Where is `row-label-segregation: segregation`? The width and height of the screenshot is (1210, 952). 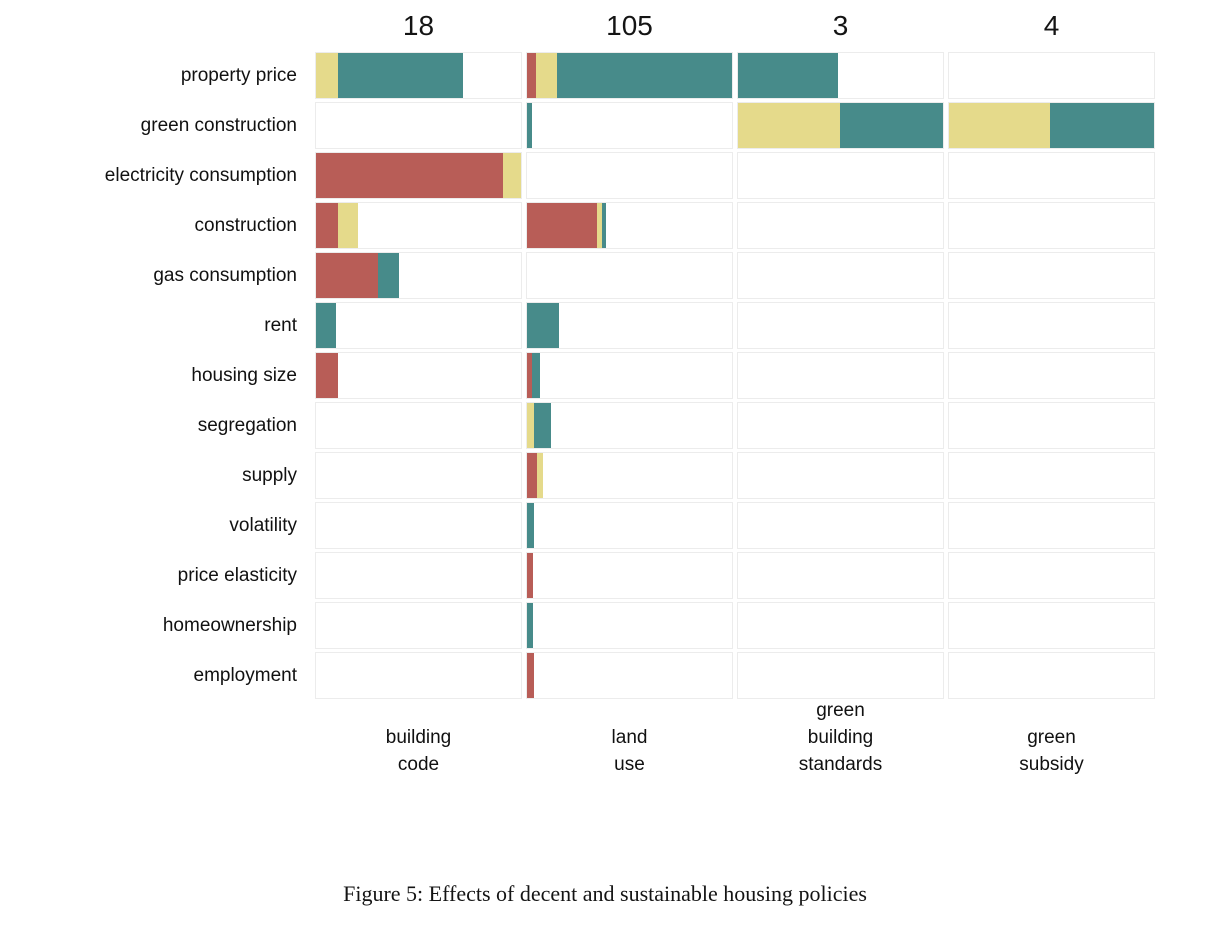
row-label-segregation: segregation is located at coordinates (247, 425).